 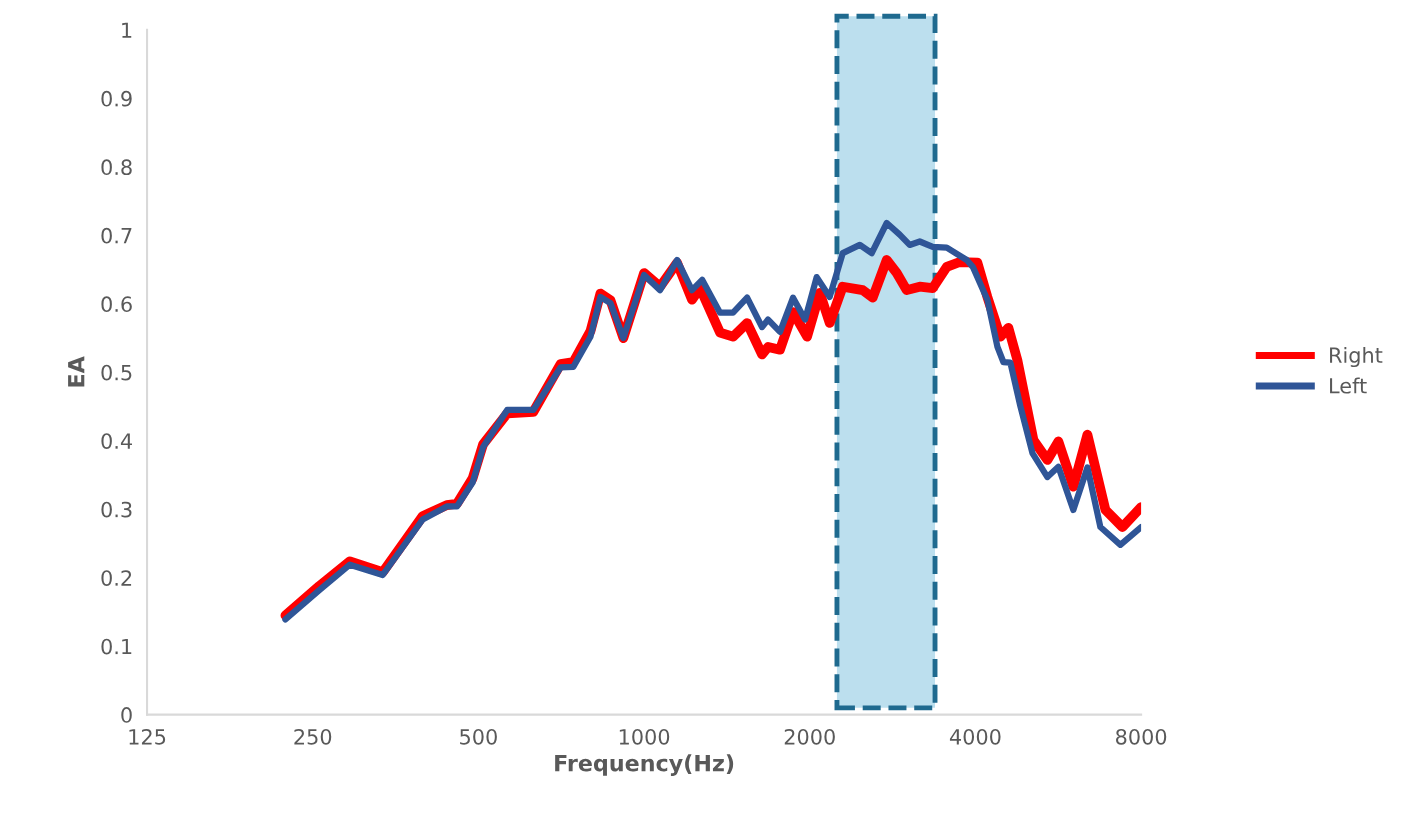 What do you see at coordinates (116, 509) in the screenshot?
I see `y-tick-label: 0.3` at bounding box center [116, 509].